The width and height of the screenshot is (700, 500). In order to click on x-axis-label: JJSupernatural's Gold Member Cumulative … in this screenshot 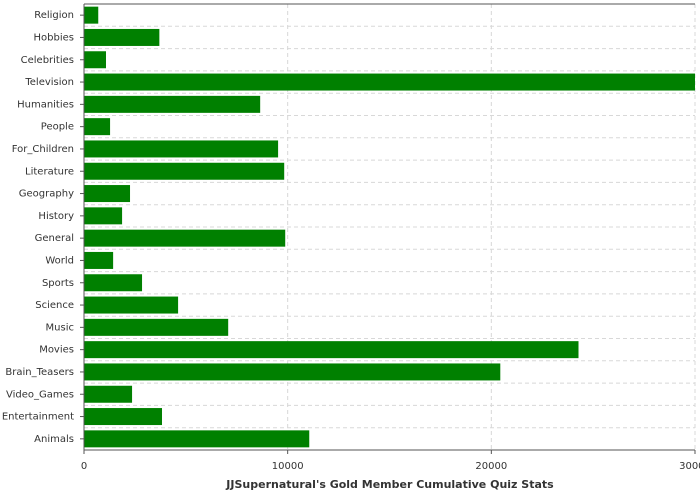, I will do `click(389, 484)`.